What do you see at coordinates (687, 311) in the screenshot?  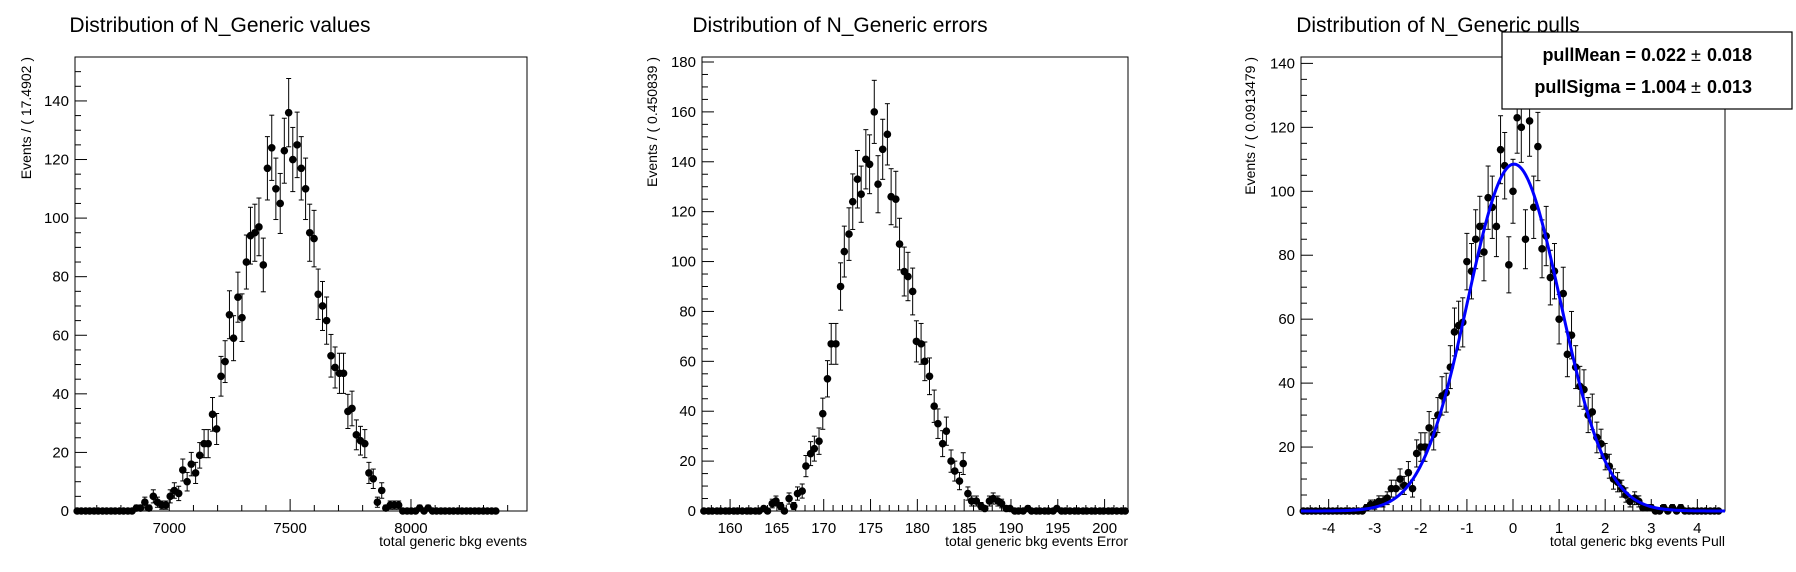 I see `y-tick-label: 80` at bounding box center [687, 311].